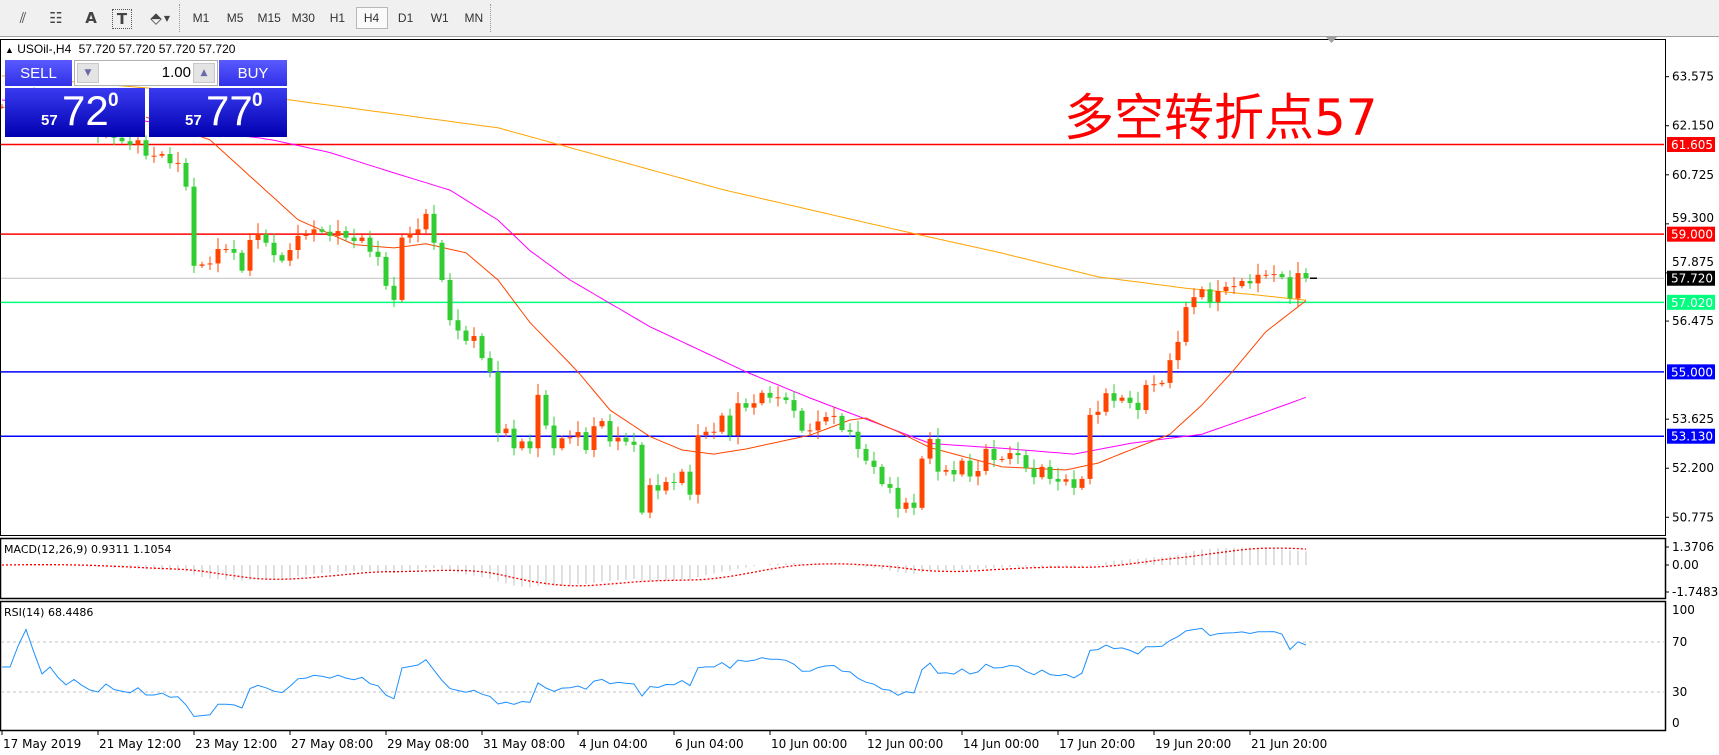 This screenshot has height=755, width=1719. I want to click on sell-button: SELL, so click(38, 73).